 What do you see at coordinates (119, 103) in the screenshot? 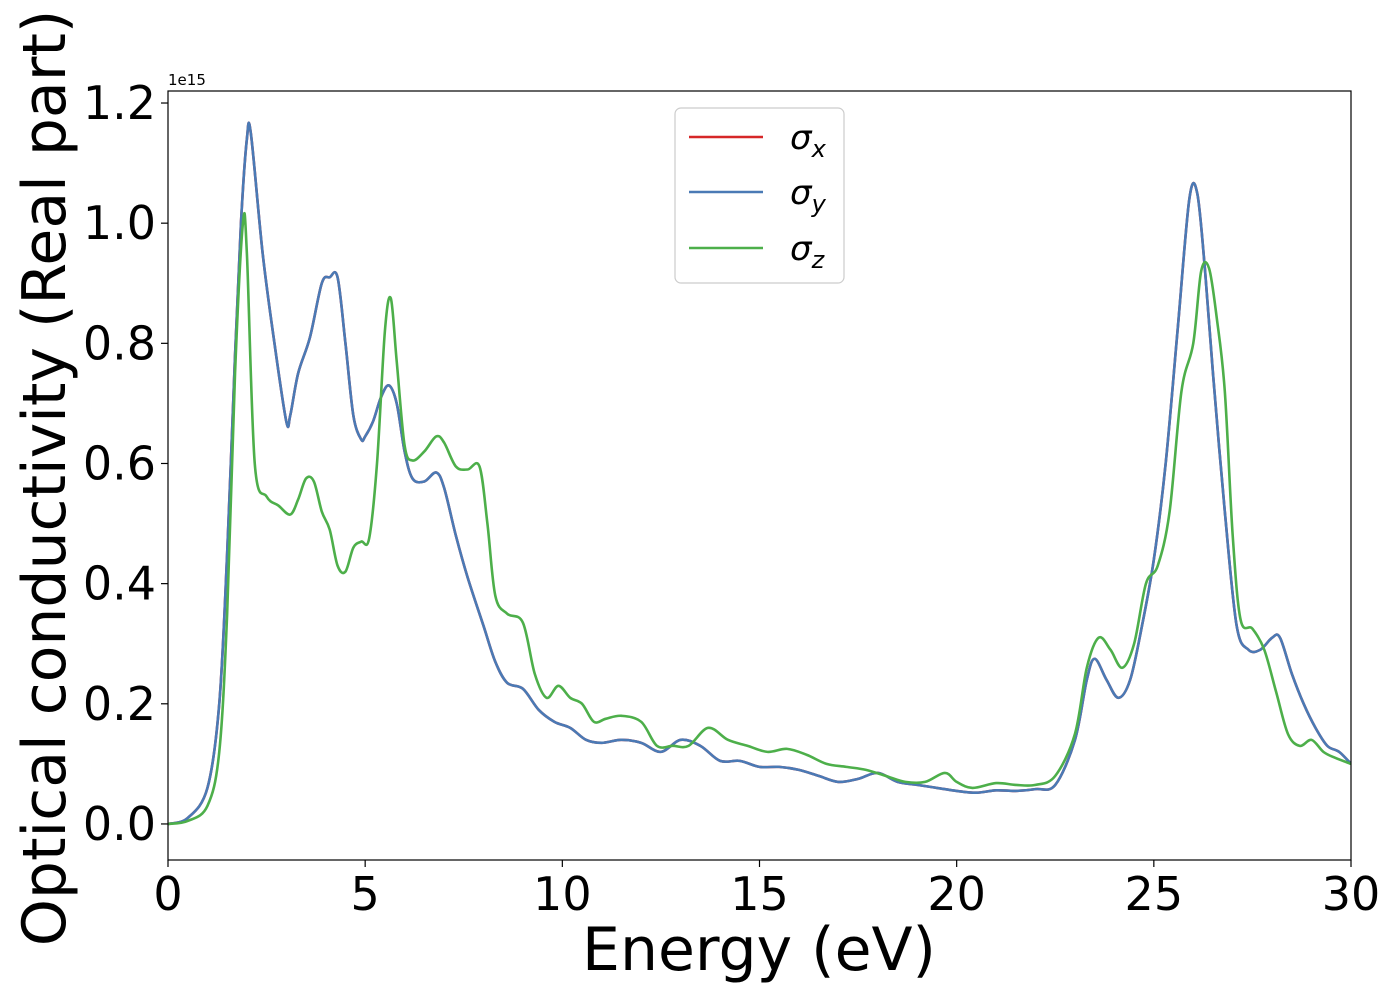
I see `y-tick-label: 1.2` at bounding box center [119, 103].